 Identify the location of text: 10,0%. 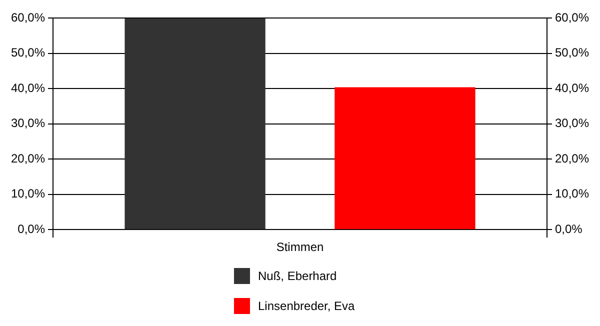
(572, 193).